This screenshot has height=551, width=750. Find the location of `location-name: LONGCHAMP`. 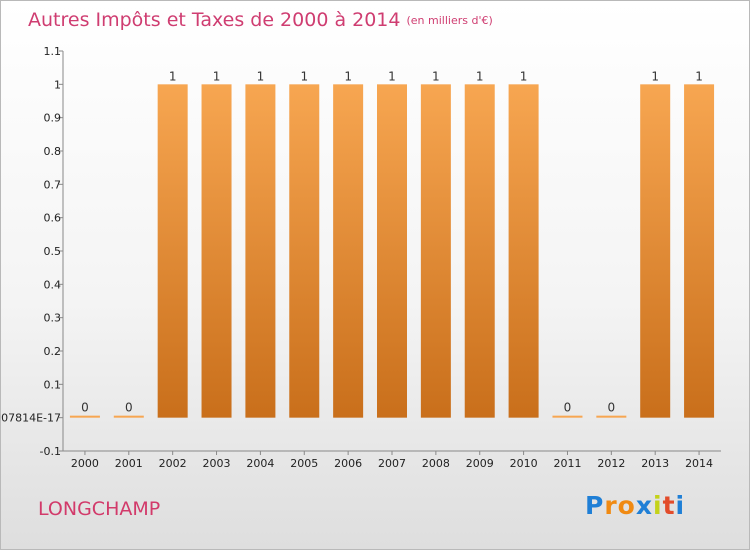

location-name: LONGCHAMP is located at coordinates (99, 509).